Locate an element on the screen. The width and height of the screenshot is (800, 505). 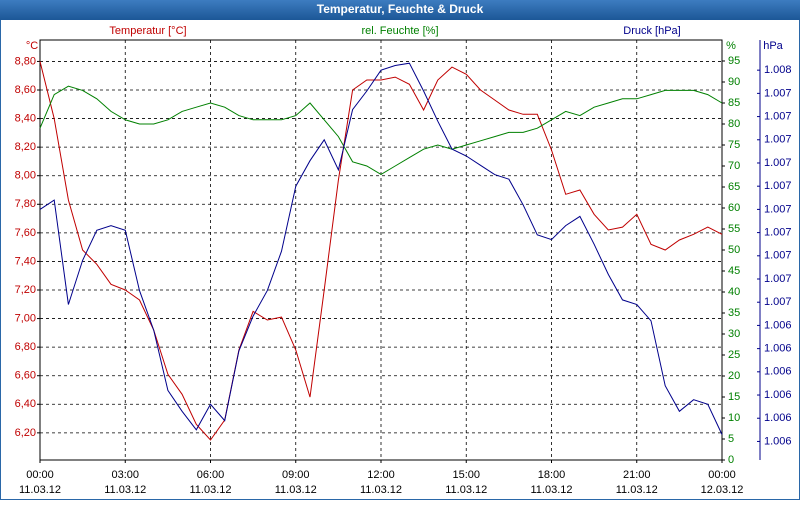
y-tick-label: 8,60 is located at coordinates (25, 90).